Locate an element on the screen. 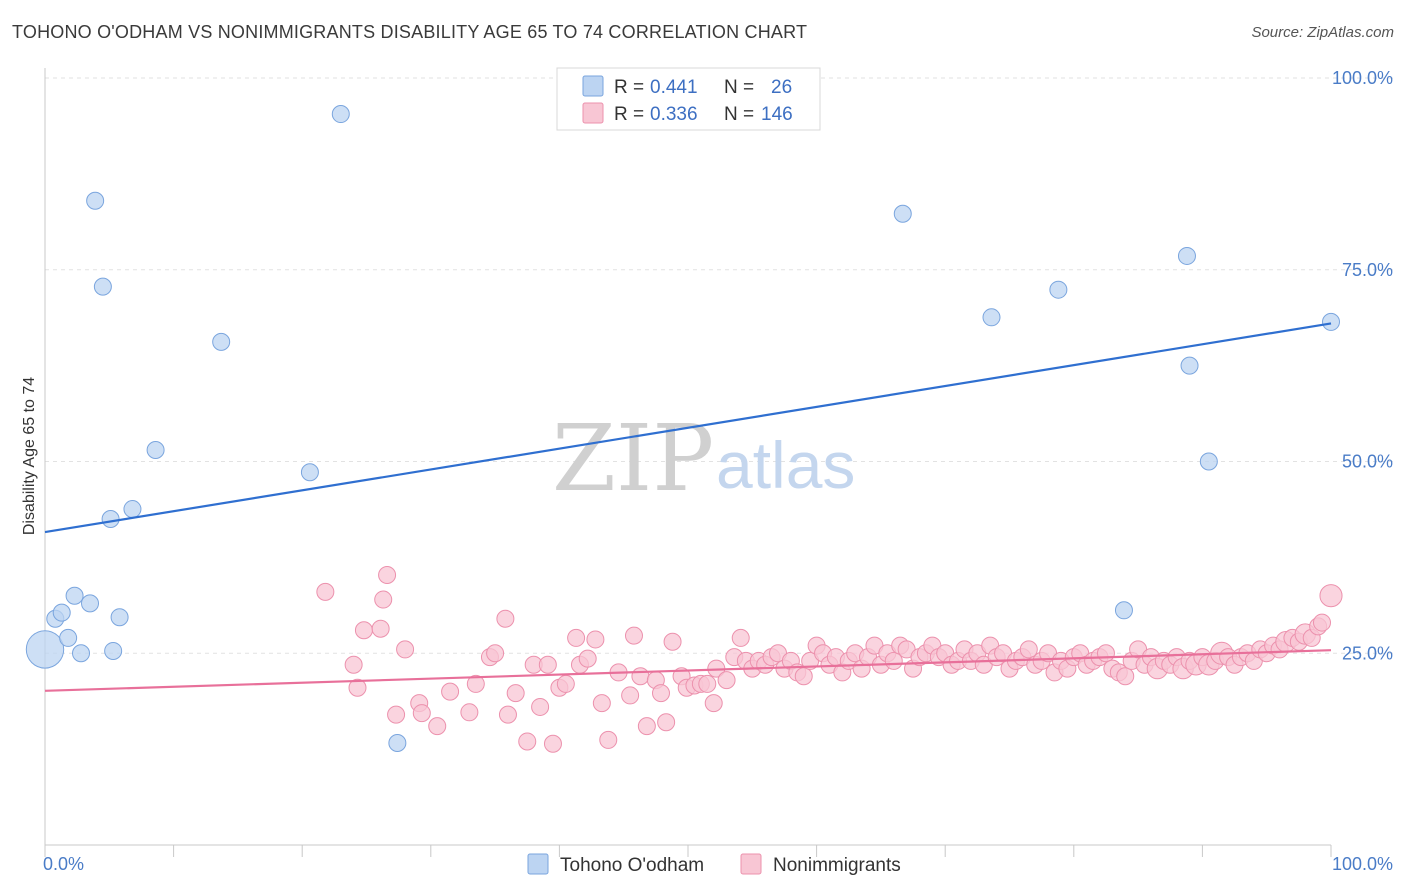 Image resolution: width=1406 pixels, height=892 pixels. y-tick-label: 50.0% is located at coordinates (1367, 462).